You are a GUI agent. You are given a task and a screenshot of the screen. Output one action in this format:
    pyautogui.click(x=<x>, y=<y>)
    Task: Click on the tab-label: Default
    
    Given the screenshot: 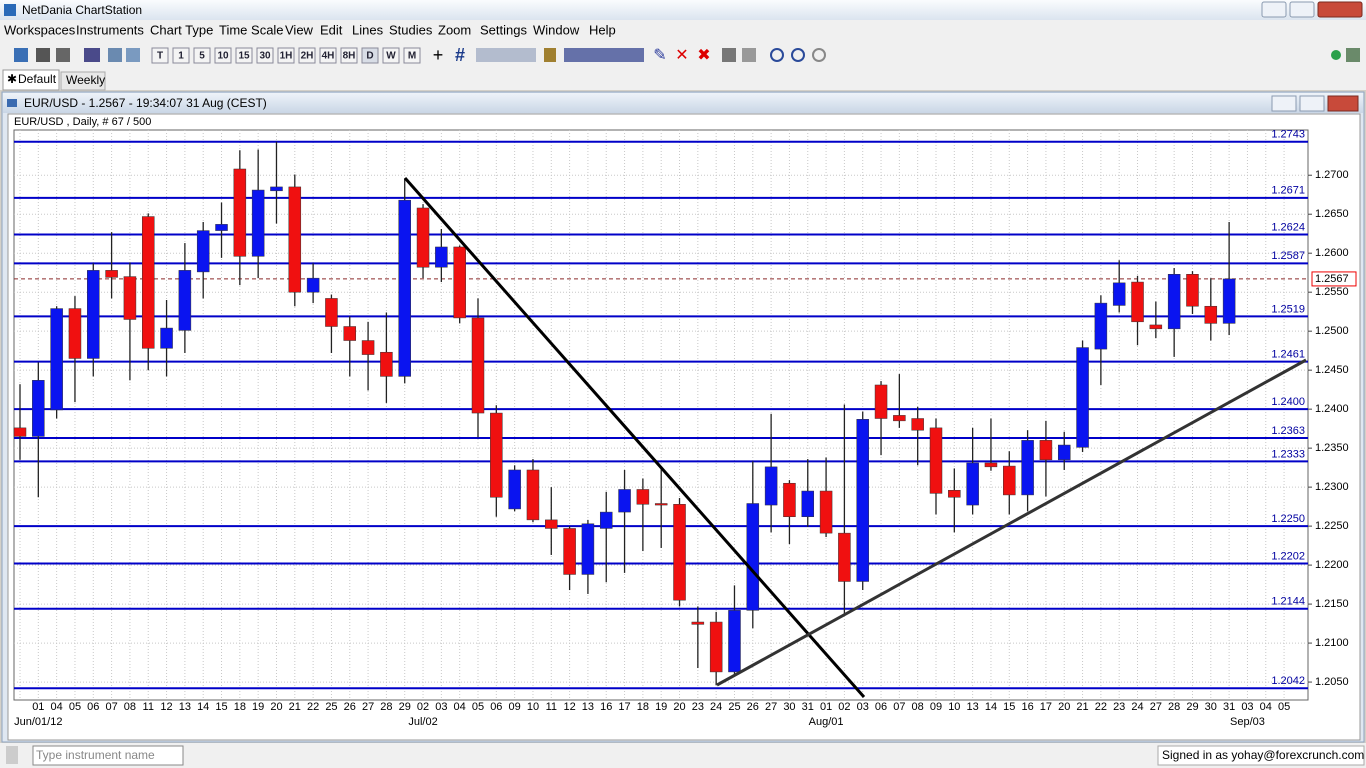 What is the action you would take?
    pyautogui.click(x=37, y=79)
    